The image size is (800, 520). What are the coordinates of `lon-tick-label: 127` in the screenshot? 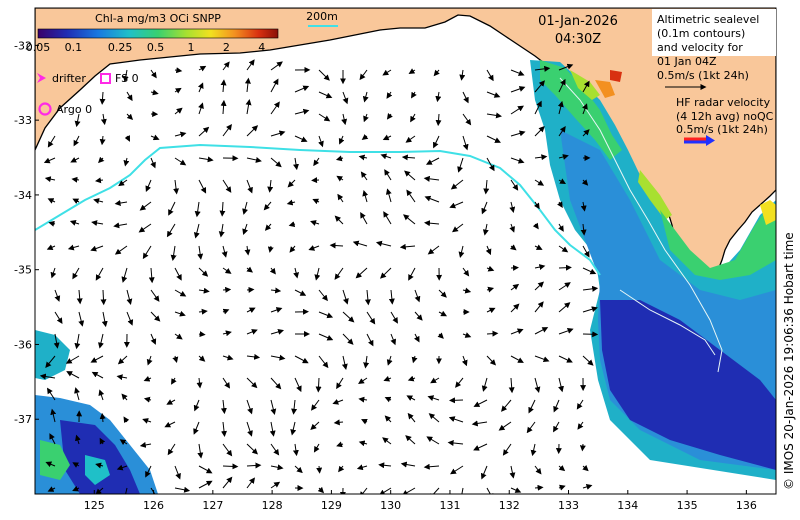 It's located at (212, 505).